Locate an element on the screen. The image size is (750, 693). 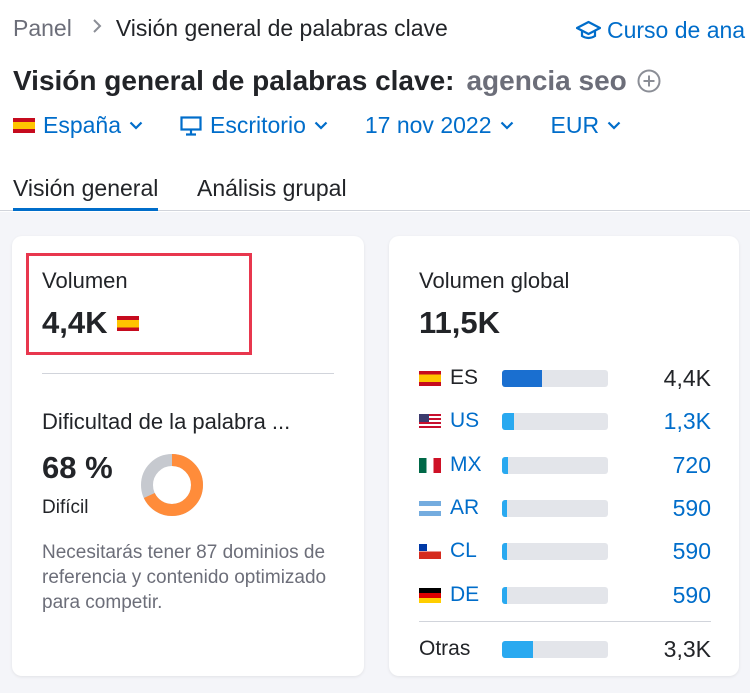
country-dropdown: España is located at coordinates (78, 125).